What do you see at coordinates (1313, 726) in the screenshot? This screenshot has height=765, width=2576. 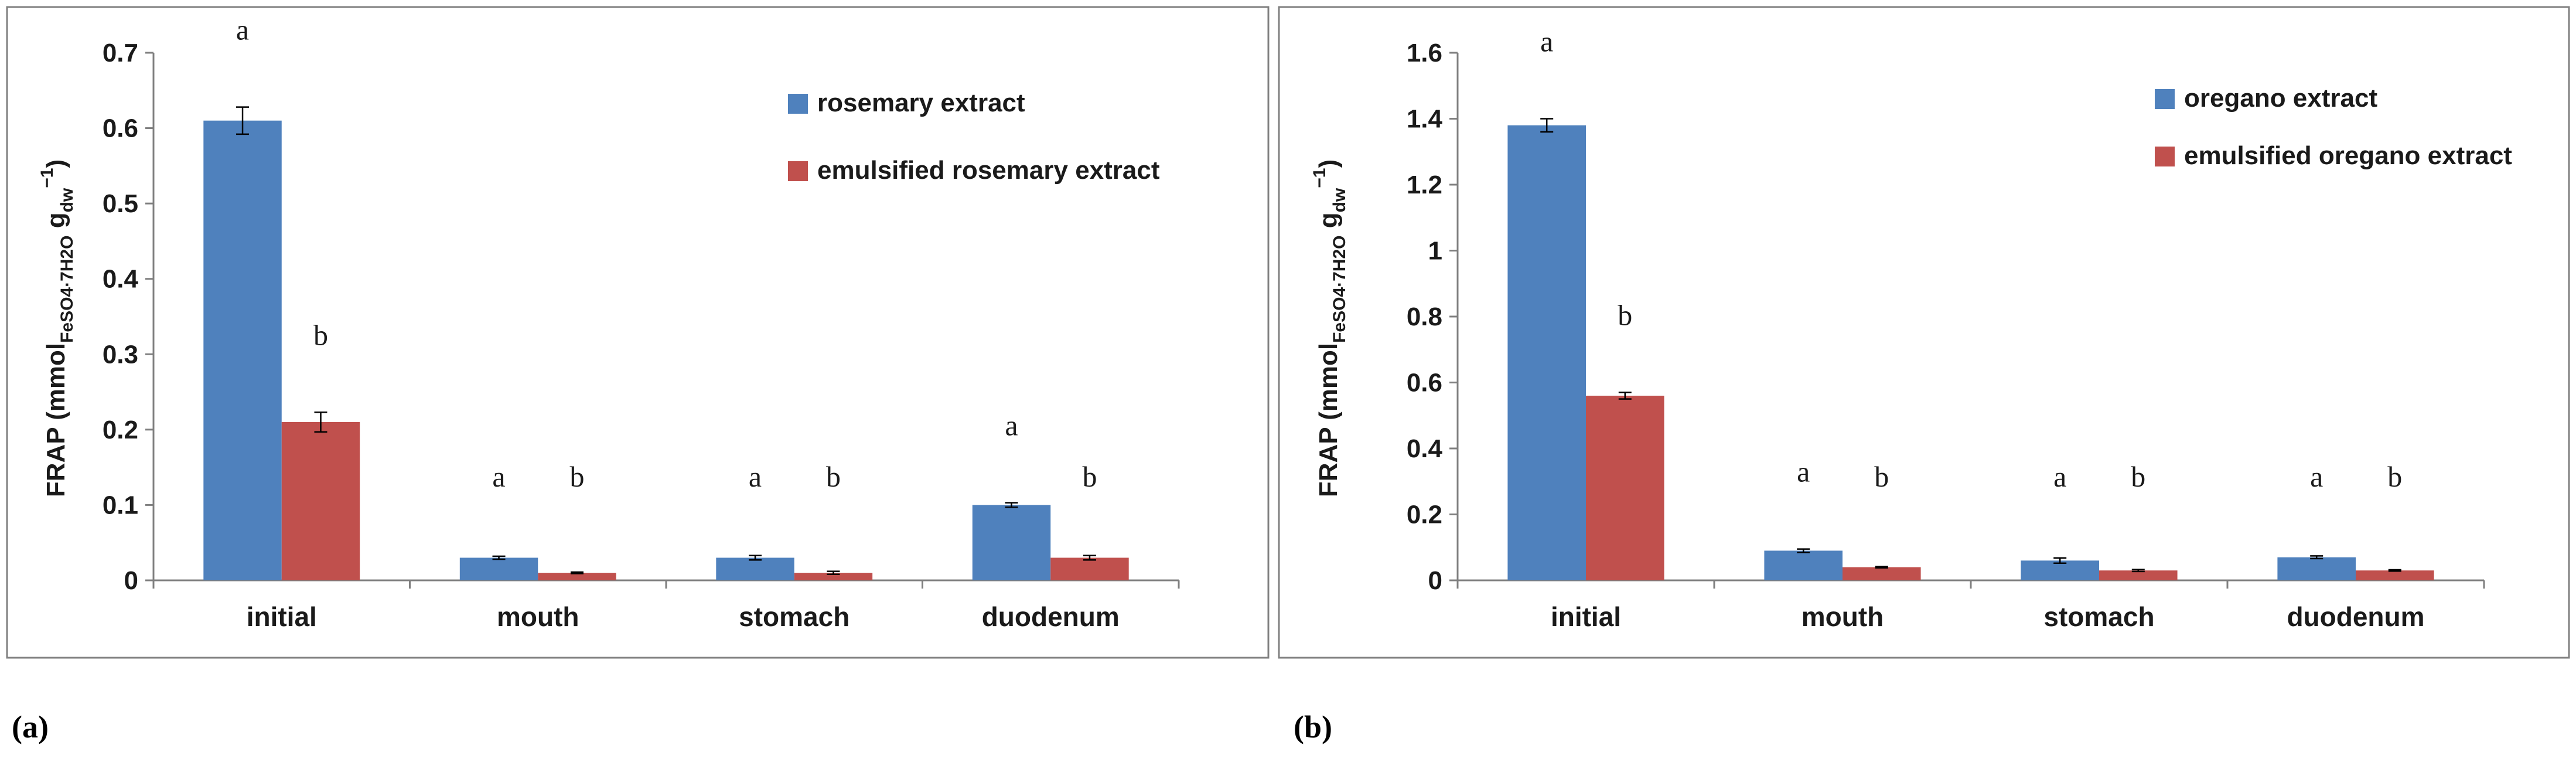 I see `panel-label: (b)` at bounding box center [1313, 726].